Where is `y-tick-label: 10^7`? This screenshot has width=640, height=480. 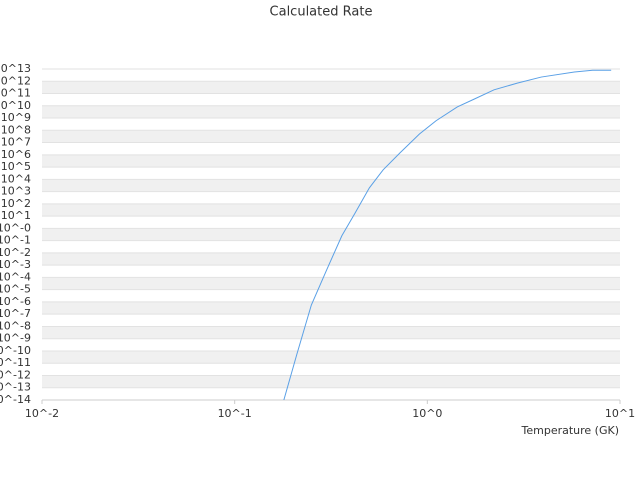
y-tick-label: 10^7 is located at coordinates (16, 142).